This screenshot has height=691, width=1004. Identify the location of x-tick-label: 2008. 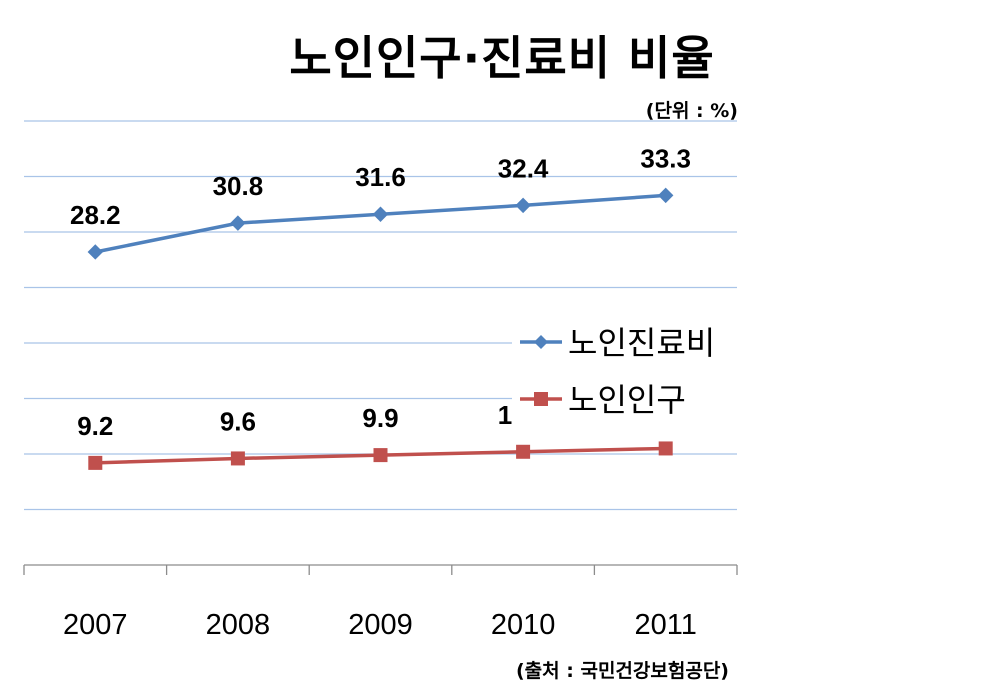
(238, 625).